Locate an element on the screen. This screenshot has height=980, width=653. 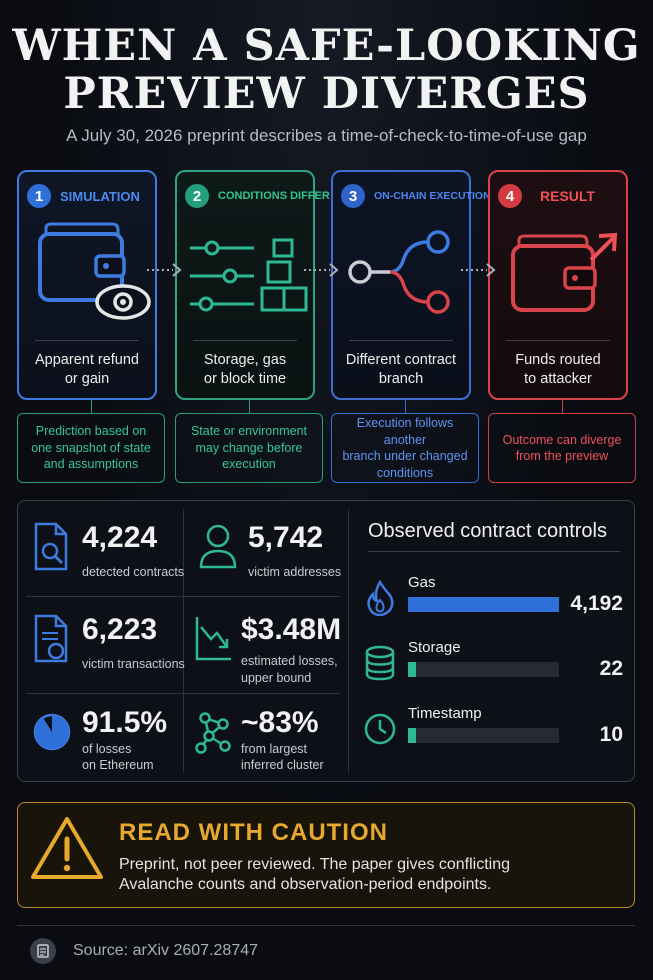
source-footer: Source: arXiv 2607.28747 is located at coordinates (144, 951).